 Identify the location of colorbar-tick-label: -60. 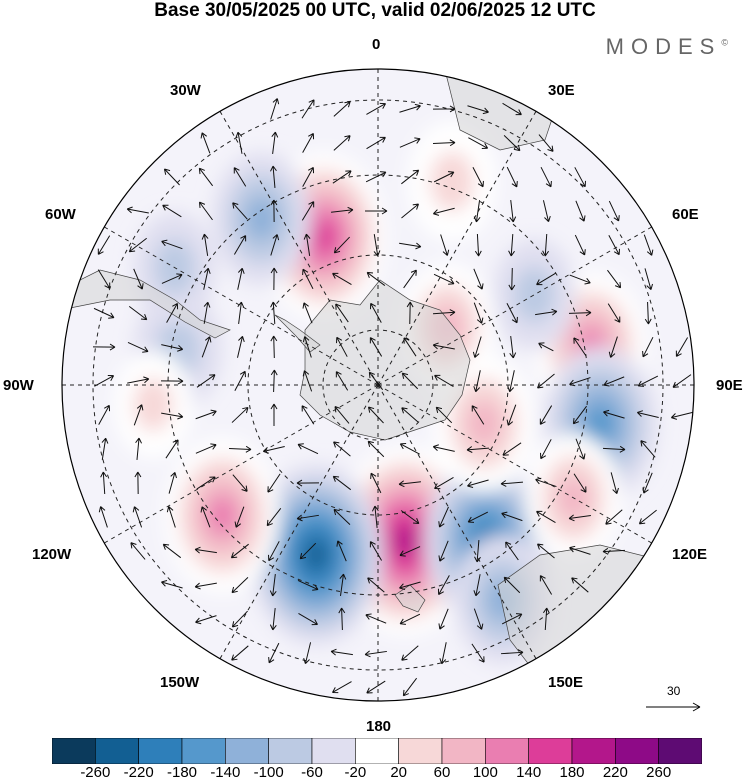
(312, 772).